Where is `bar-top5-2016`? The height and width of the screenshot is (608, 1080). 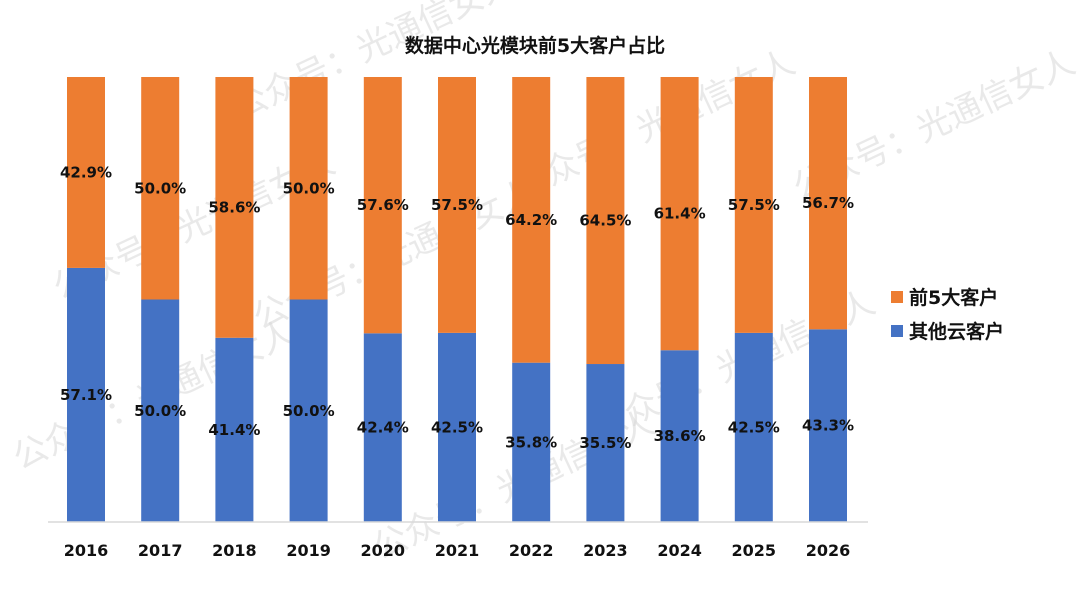 bar-top5-2016 is located at coordinates (86, 172).